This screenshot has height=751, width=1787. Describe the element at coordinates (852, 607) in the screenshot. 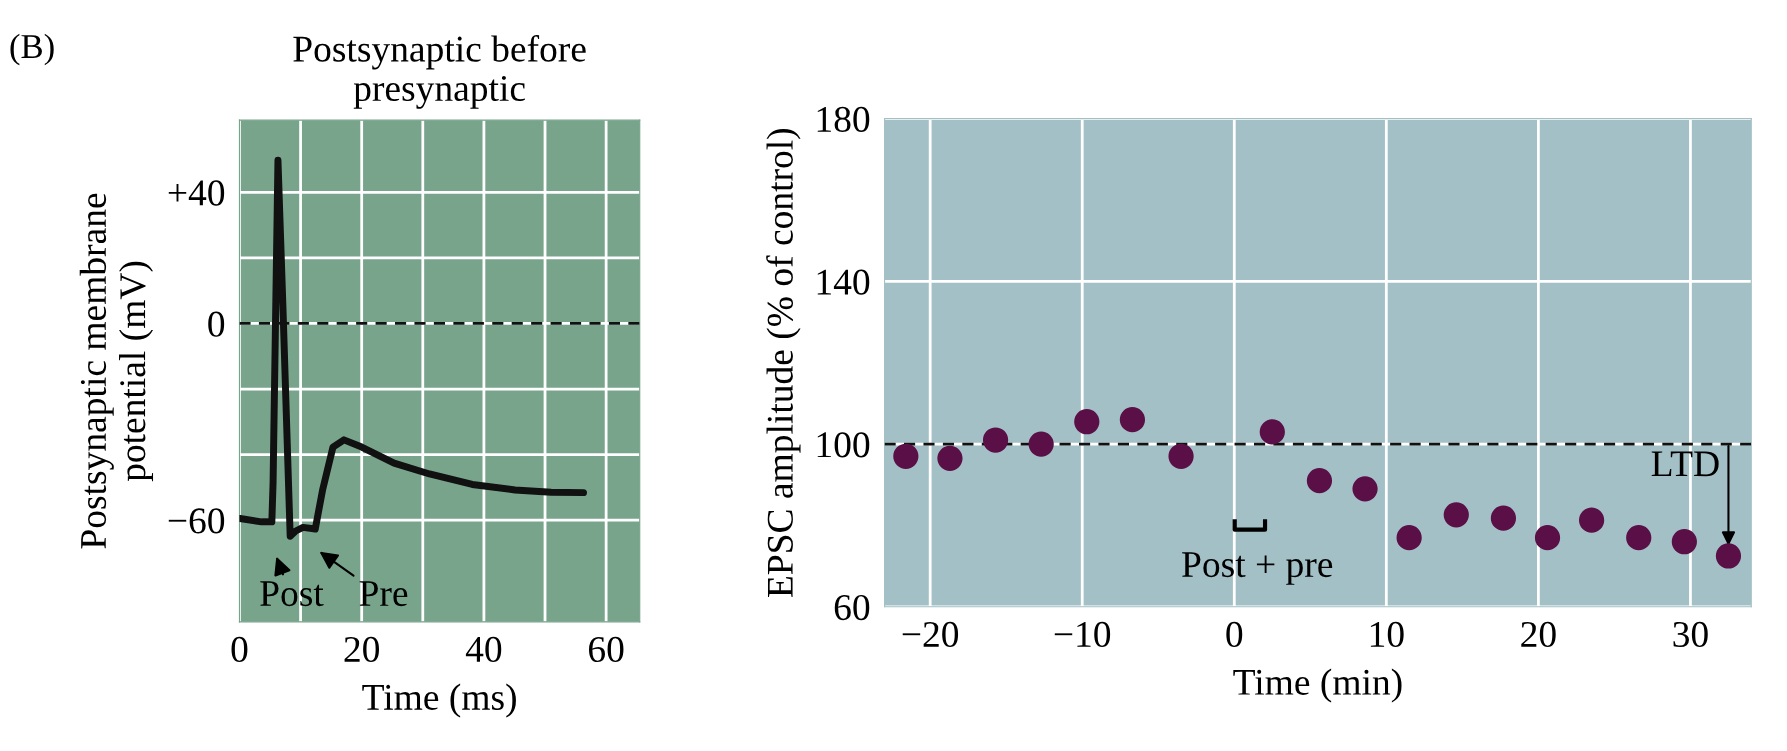

I see `y-tick-label: 60` at that location.